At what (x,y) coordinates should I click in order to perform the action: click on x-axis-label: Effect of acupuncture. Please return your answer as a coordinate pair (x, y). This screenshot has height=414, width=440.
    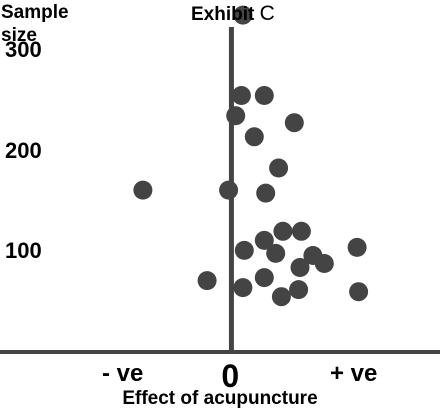
    Looking at the image, I should click on (220, 398).